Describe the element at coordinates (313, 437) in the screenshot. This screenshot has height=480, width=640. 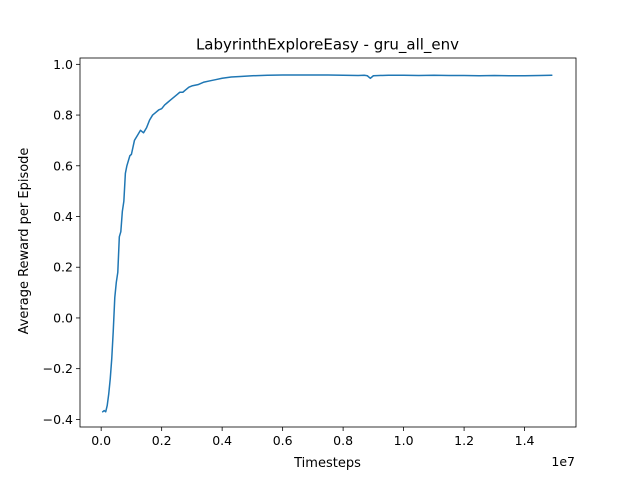
I see `x-axis: 0.0 0.2 0.4 0.6 0.8 1.0 1.2 1.4` at that location.